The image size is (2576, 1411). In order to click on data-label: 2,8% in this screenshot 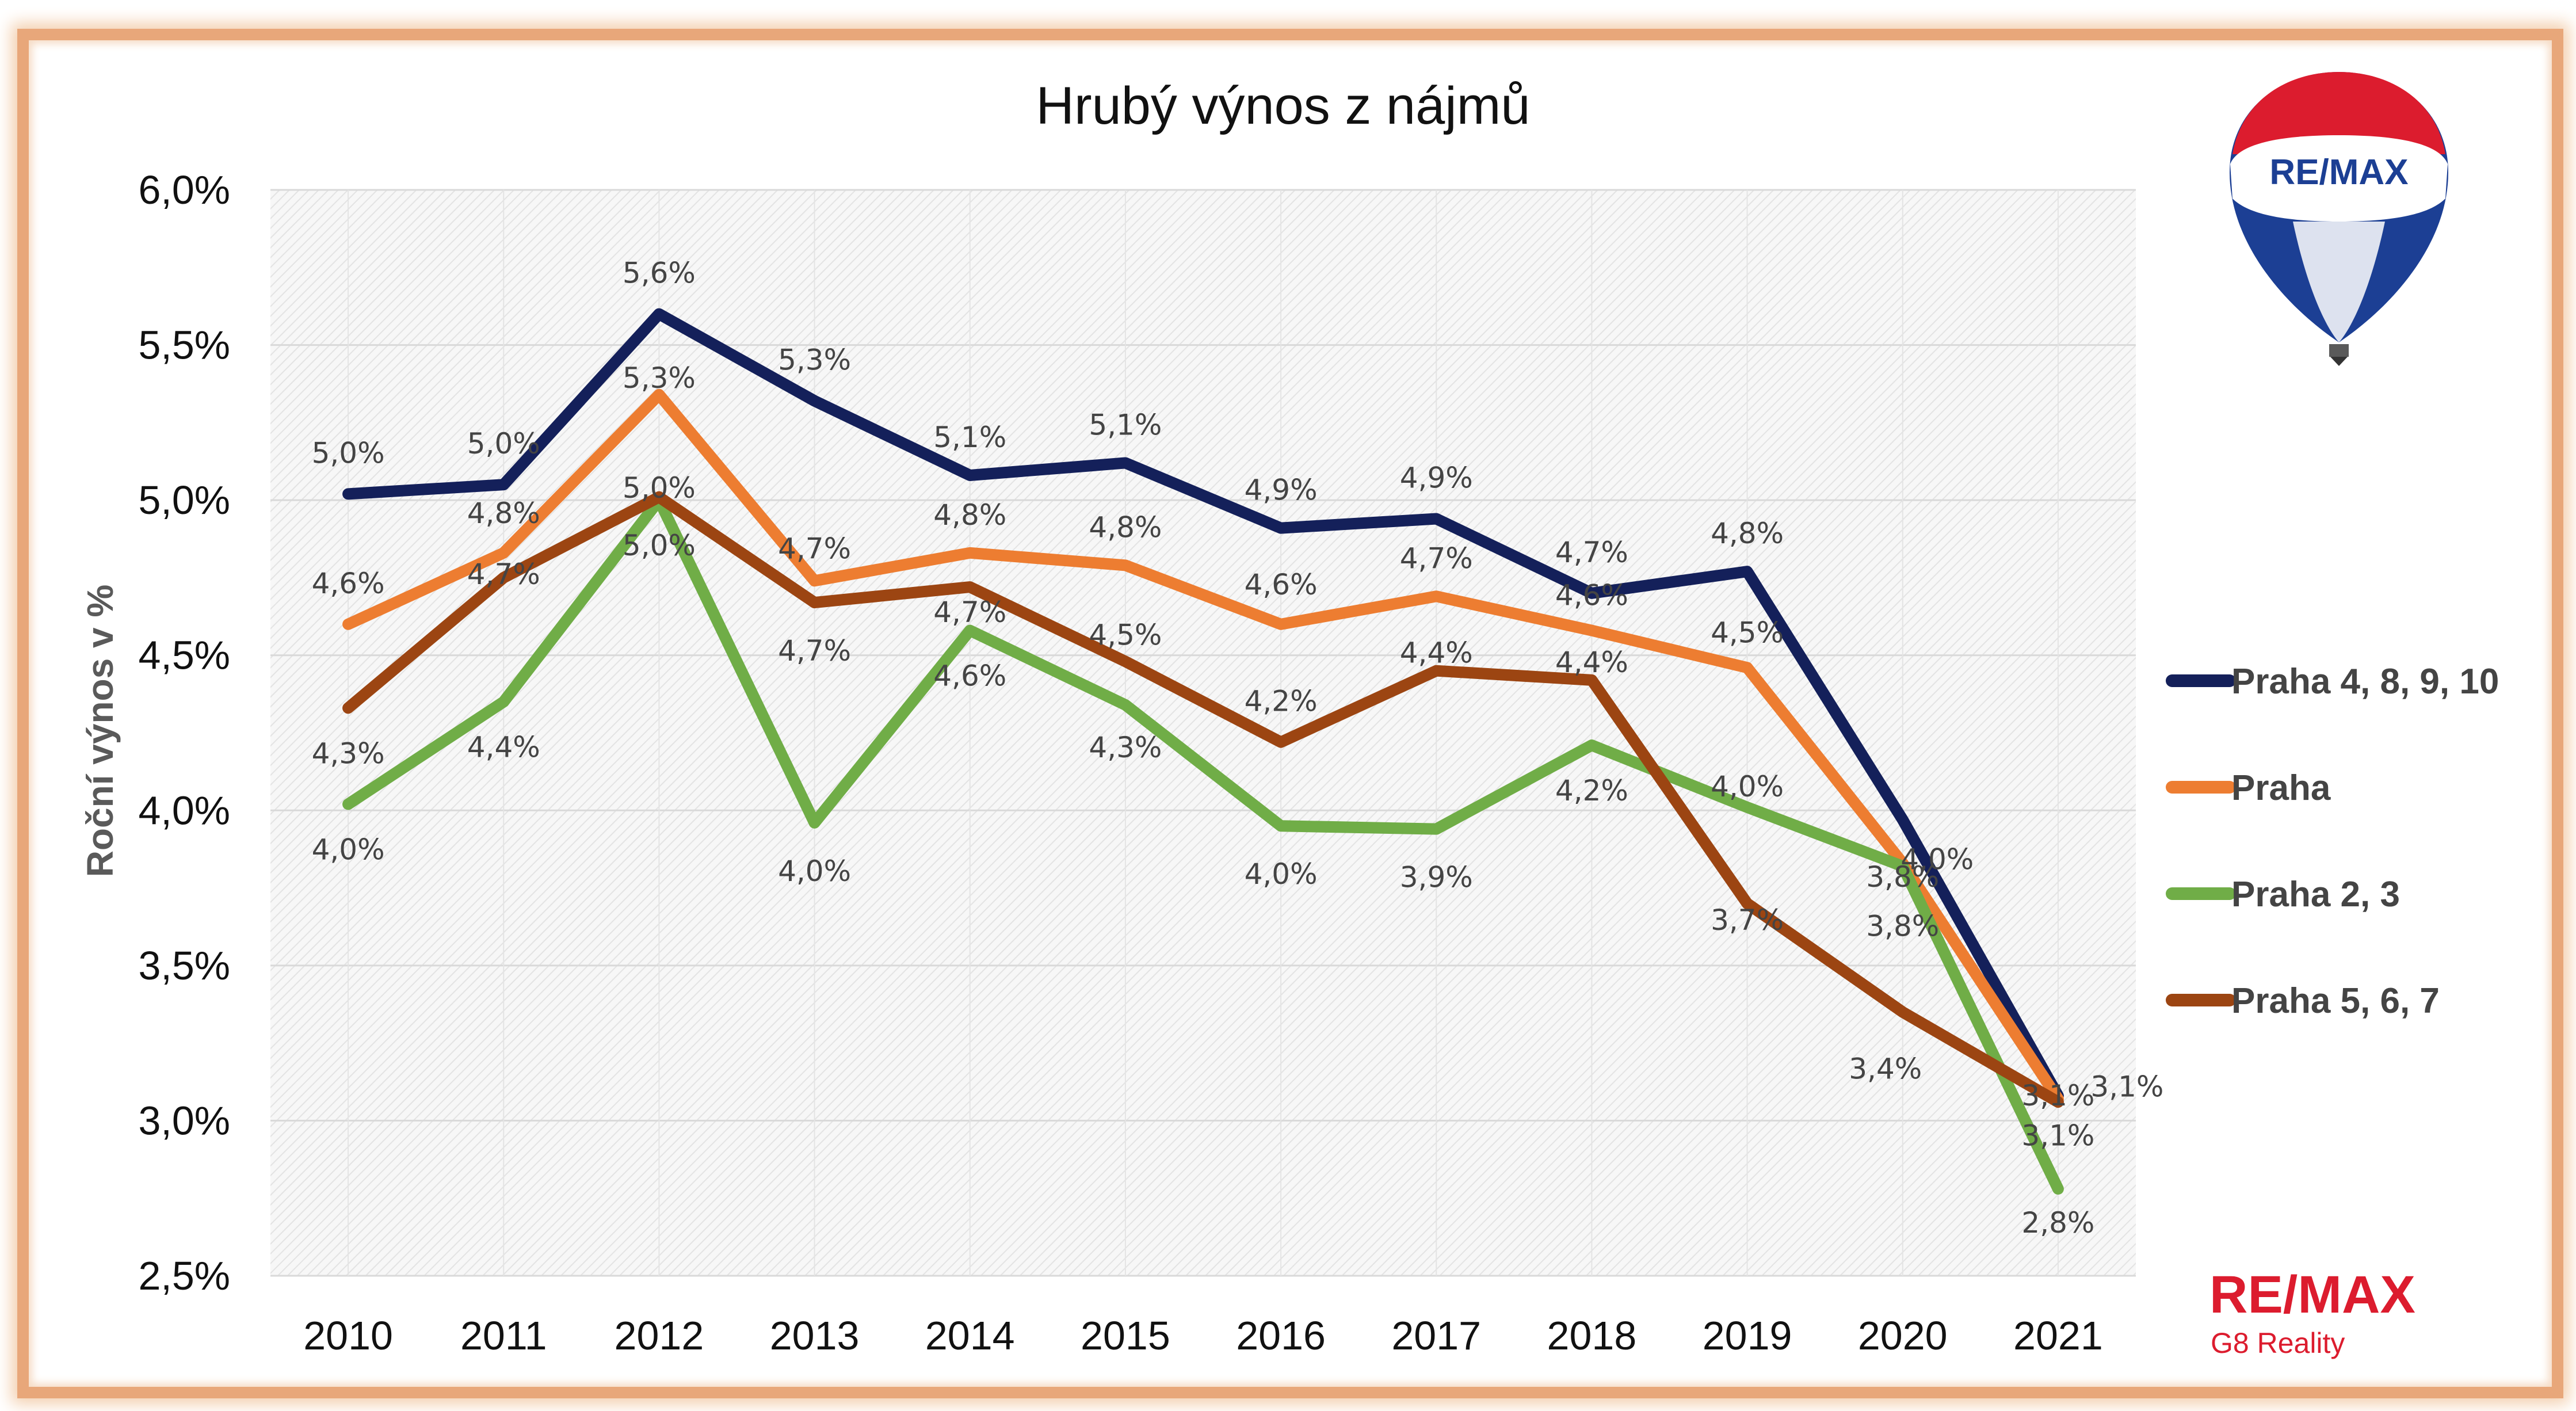, I will do `click(2057, 1223)`.